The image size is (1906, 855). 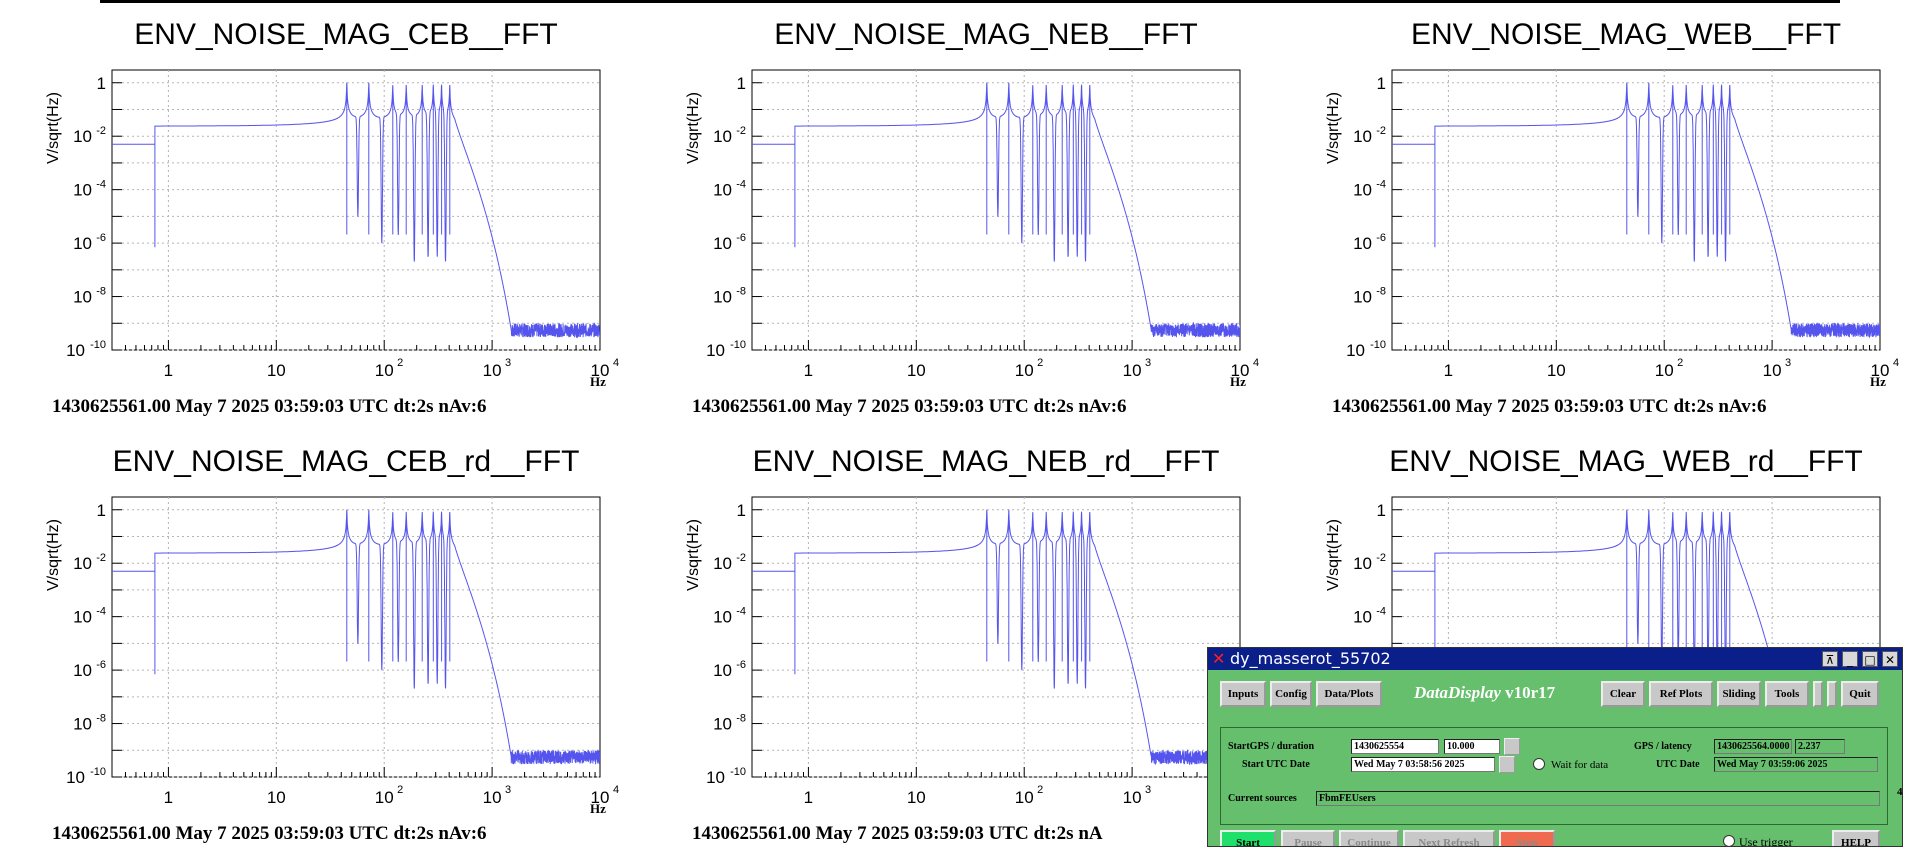 What do you see at coordinates (1472, 746) in the screenshot?
I see `duration-field: 10.000` at bounding box center [1472, 746].